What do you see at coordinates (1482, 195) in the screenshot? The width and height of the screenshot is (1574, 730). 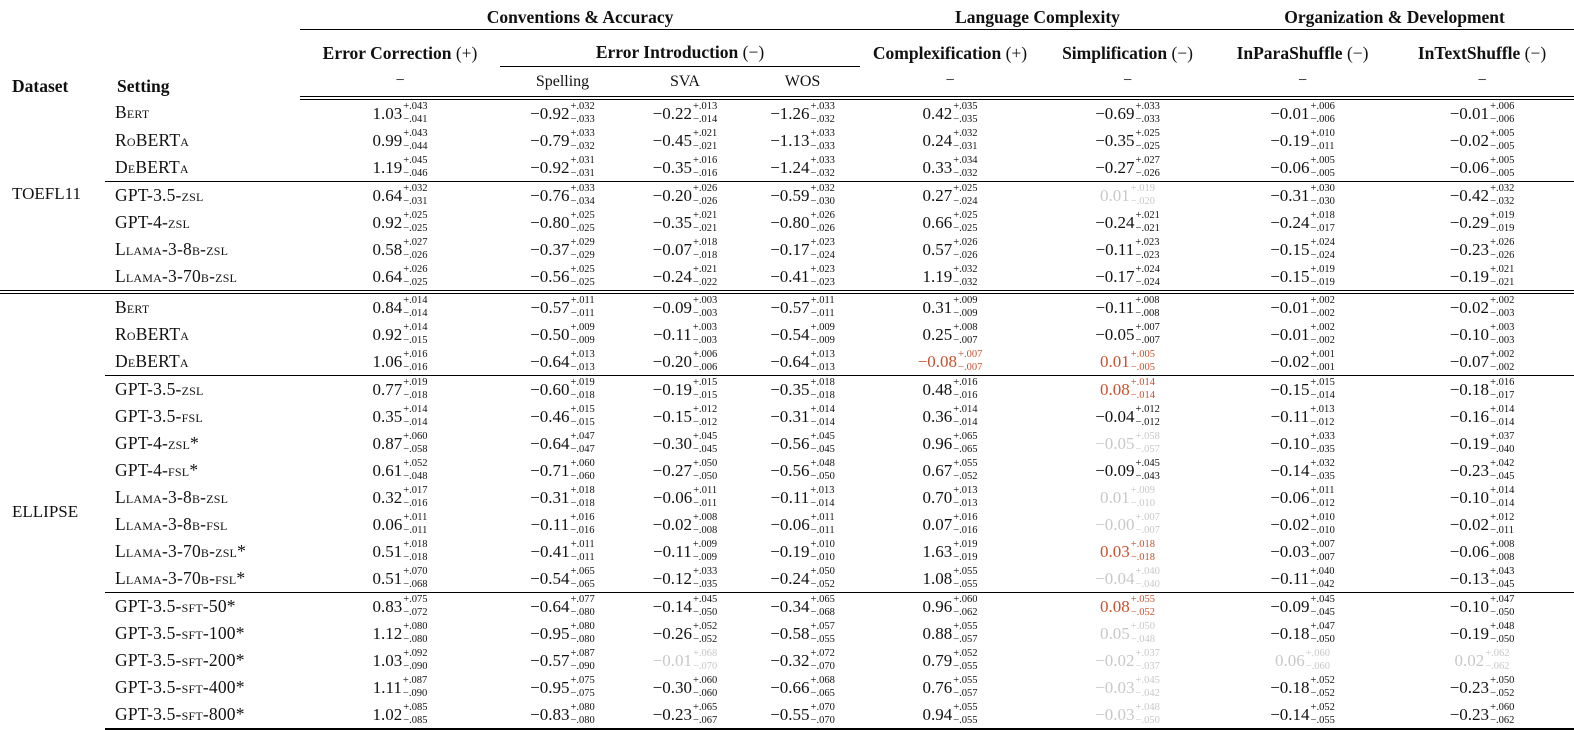 I see `value-cell: −0.42 +.032 −.032` at bounding box center [1482, 195].